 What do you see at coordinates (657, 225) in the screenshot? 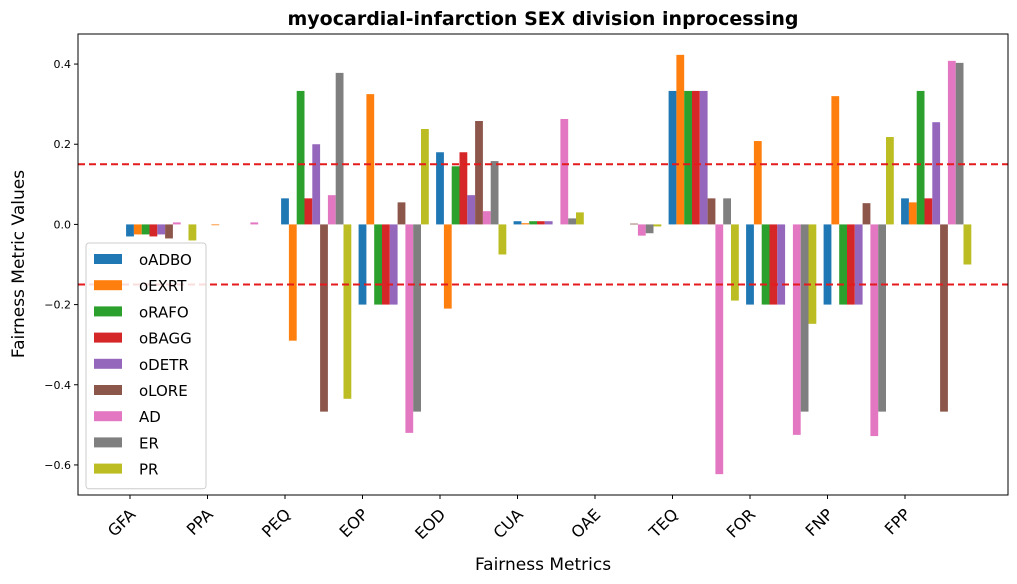
I see `bar-PR-OAE` at bounding box center [657, 225].